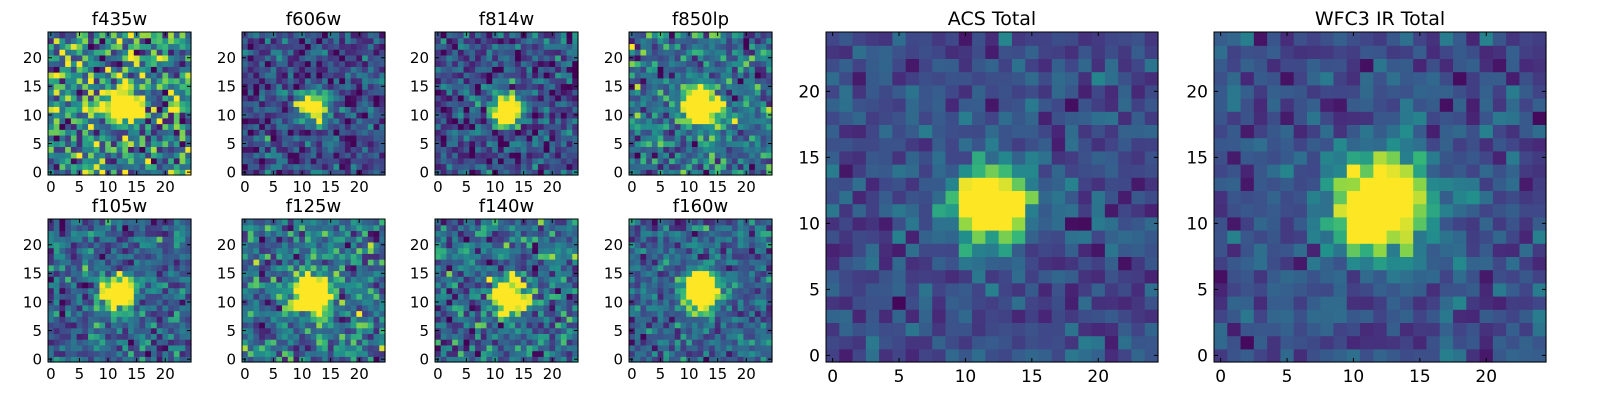 Image resolution: width=1600 pixels, height=400 pixels. I want to click on y-tick-label: 5, so click(231, 331).